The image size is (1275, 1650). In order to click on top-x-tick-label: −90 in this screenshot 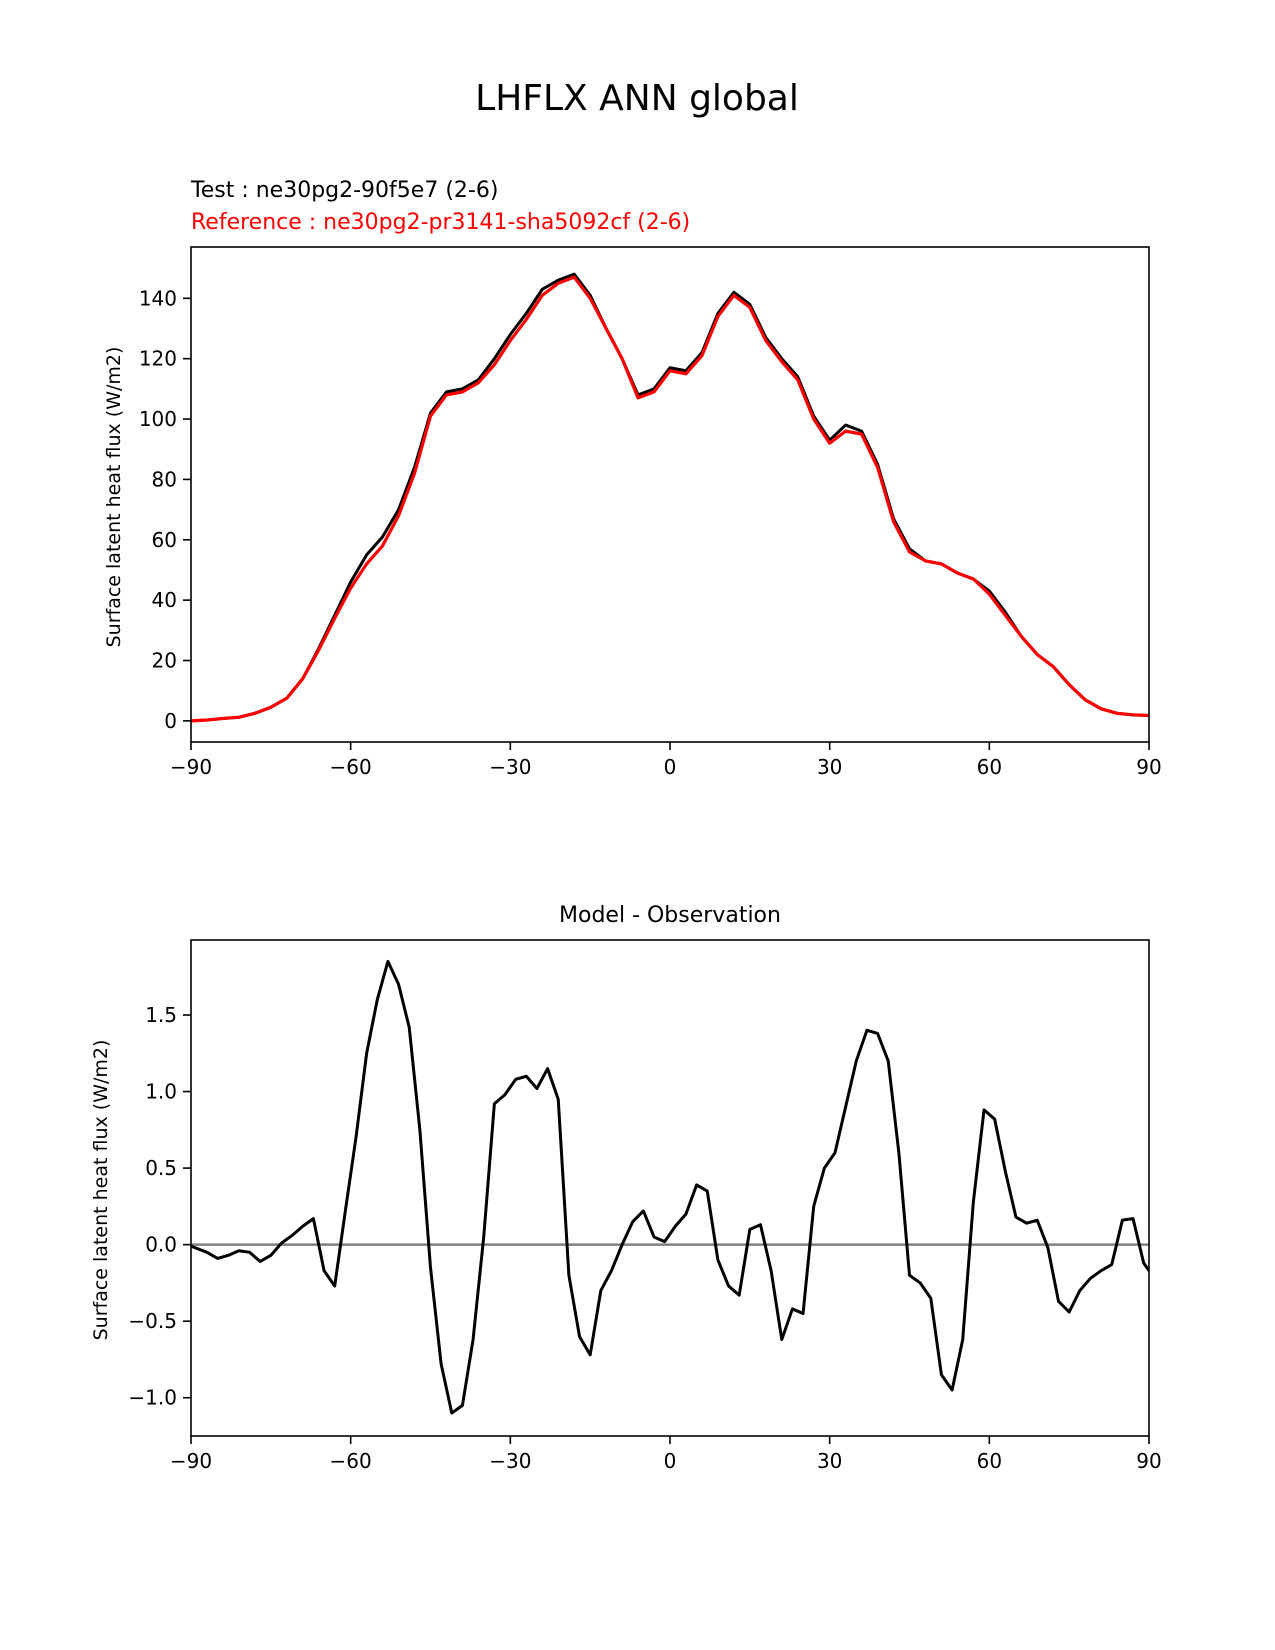, I will do `click(191, 767)`.